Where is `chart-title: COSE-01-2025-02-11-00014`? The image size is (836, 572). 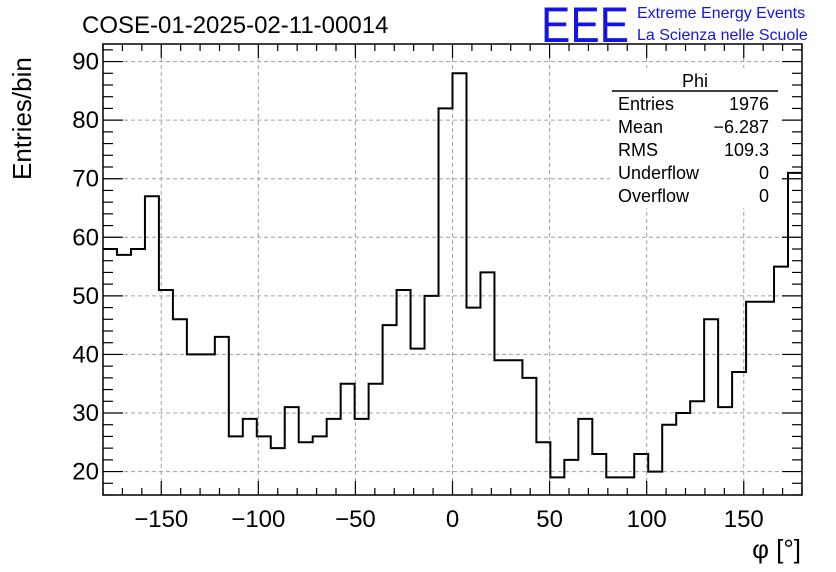
chart-title: COSE-01-2025-02-11-00014 is located at coordinates (235, 25).